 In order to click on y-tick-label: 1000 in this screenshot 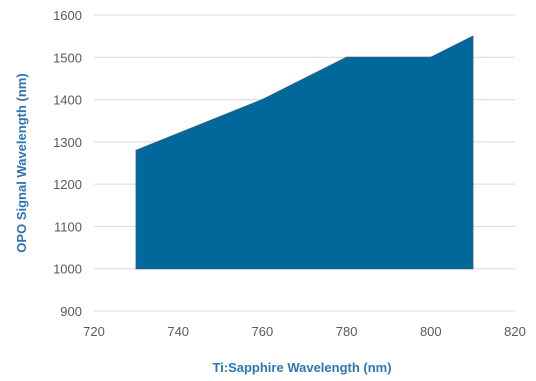, I will do `click(67, 269)`.